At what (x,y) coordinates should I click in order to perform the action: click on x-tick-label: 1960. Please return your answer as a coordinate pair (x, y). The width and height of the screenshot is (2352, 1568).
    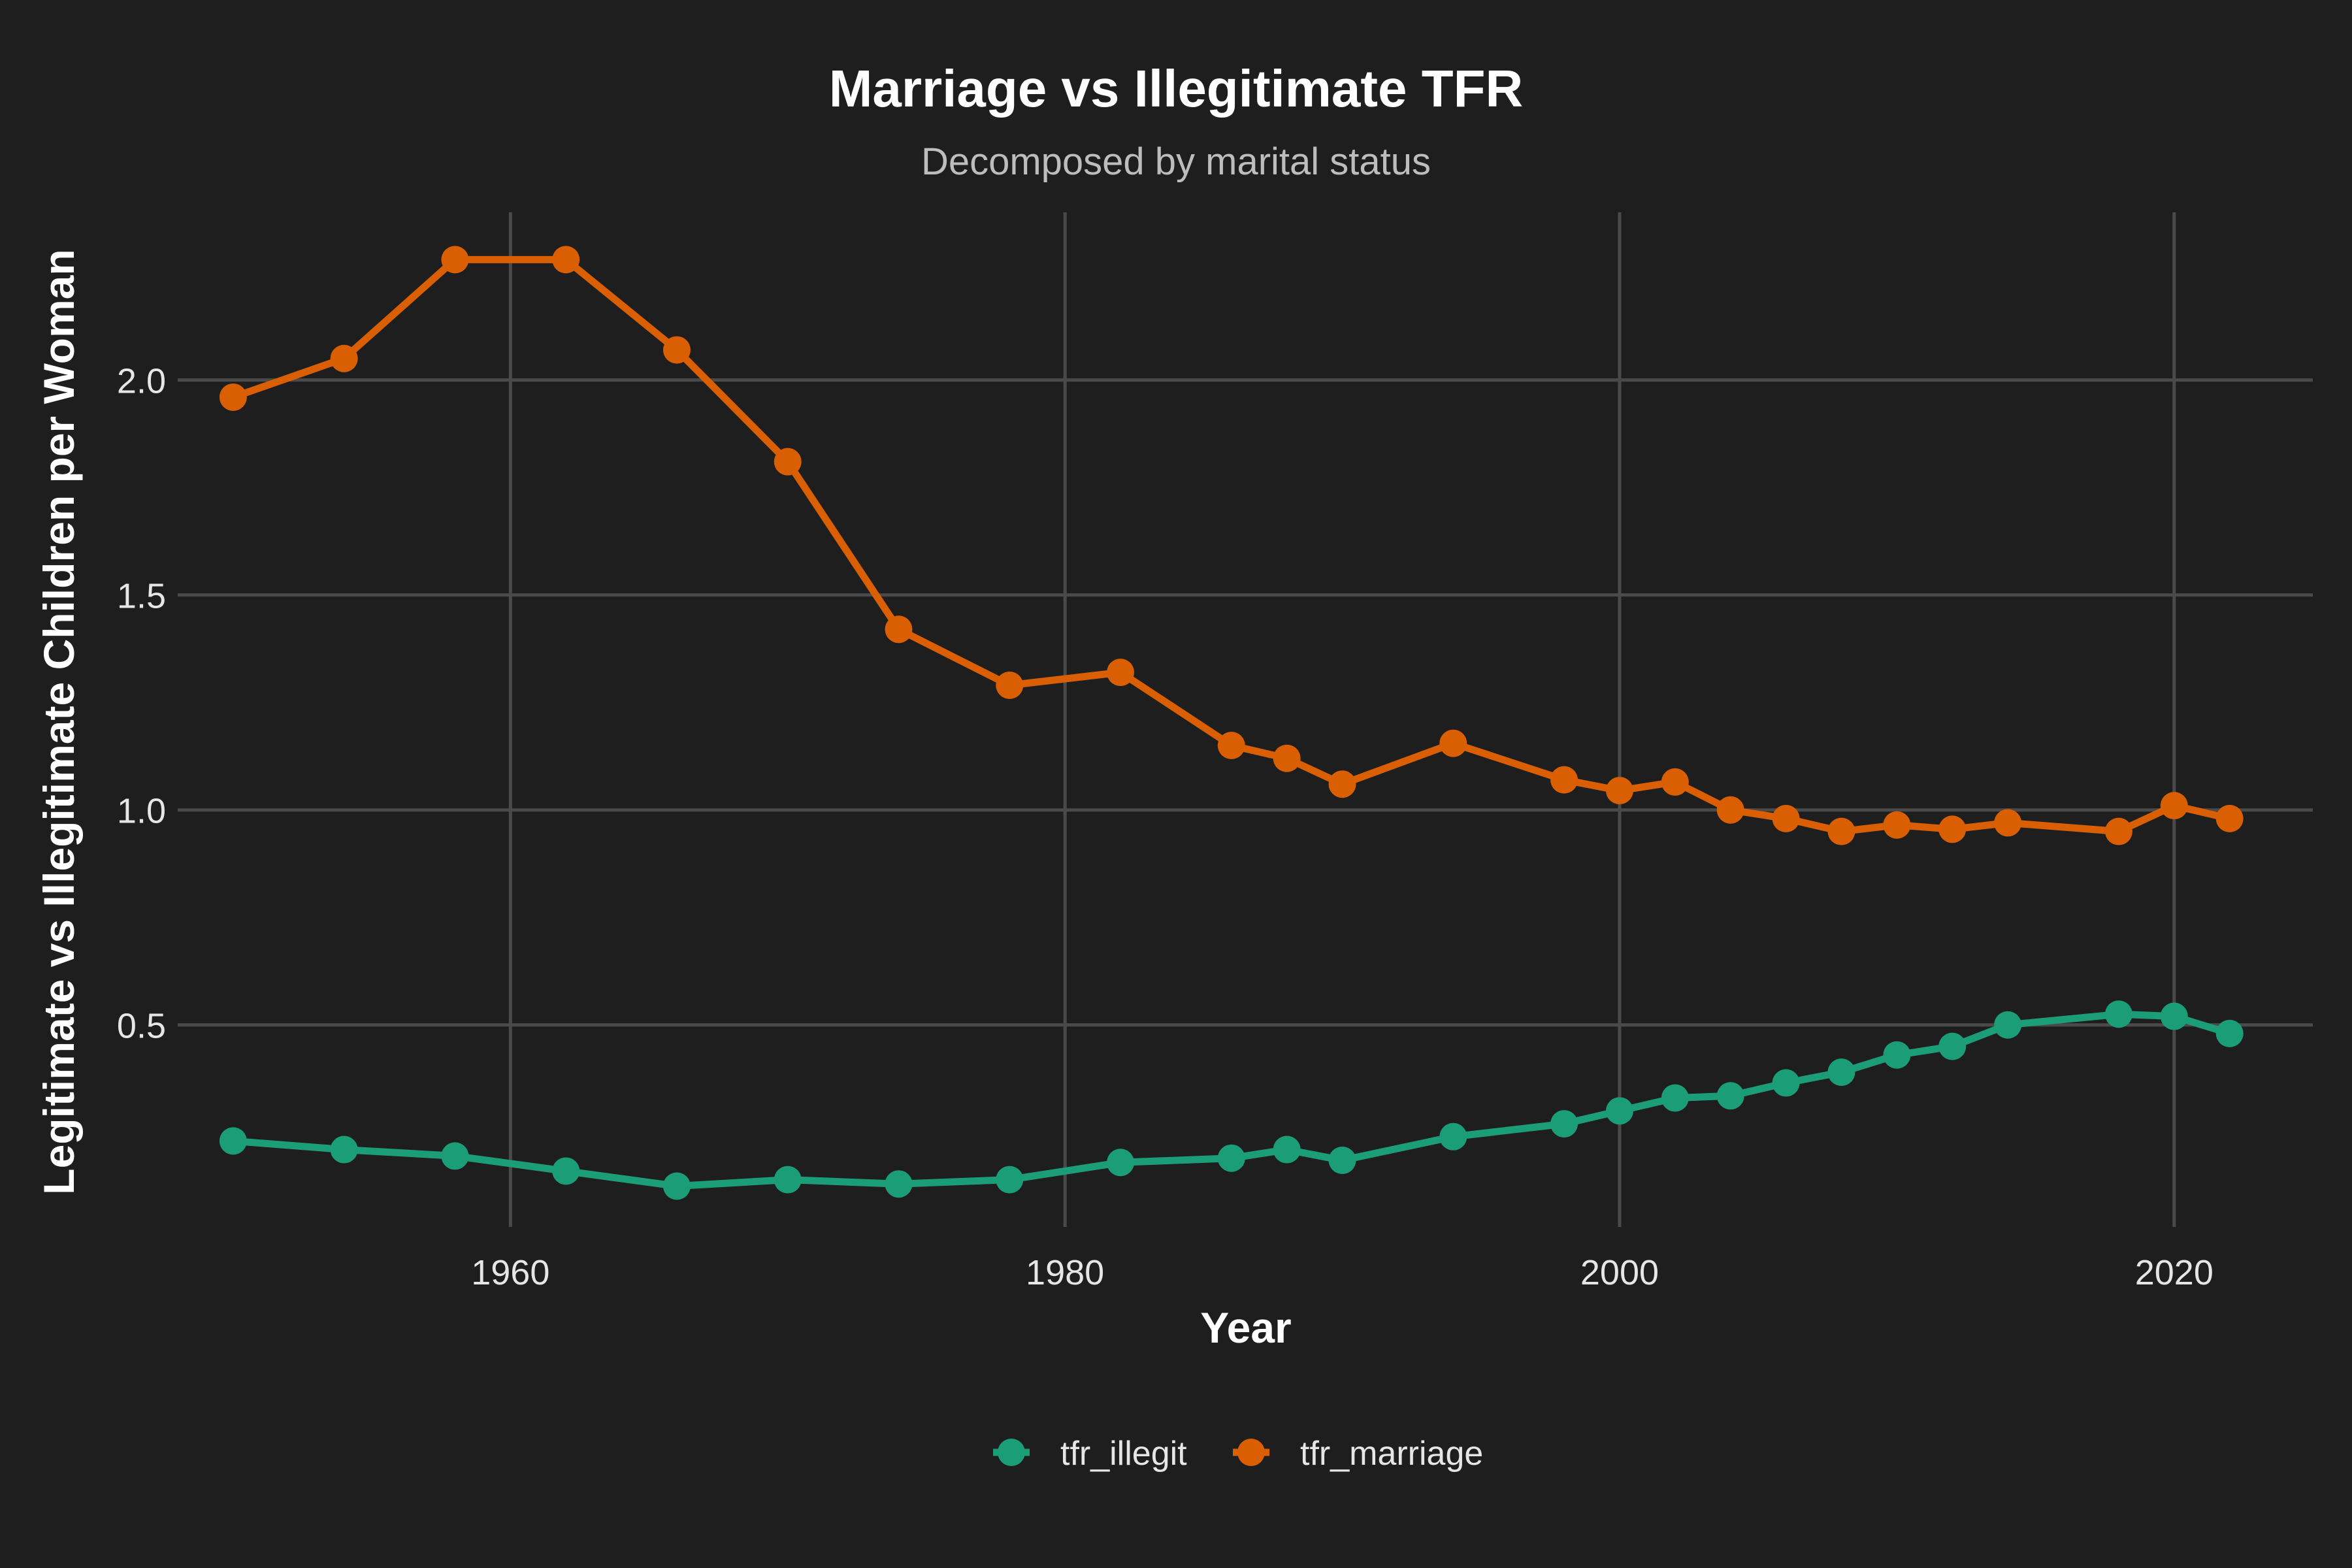
    Looking at the image, I should click on (510, 1272).